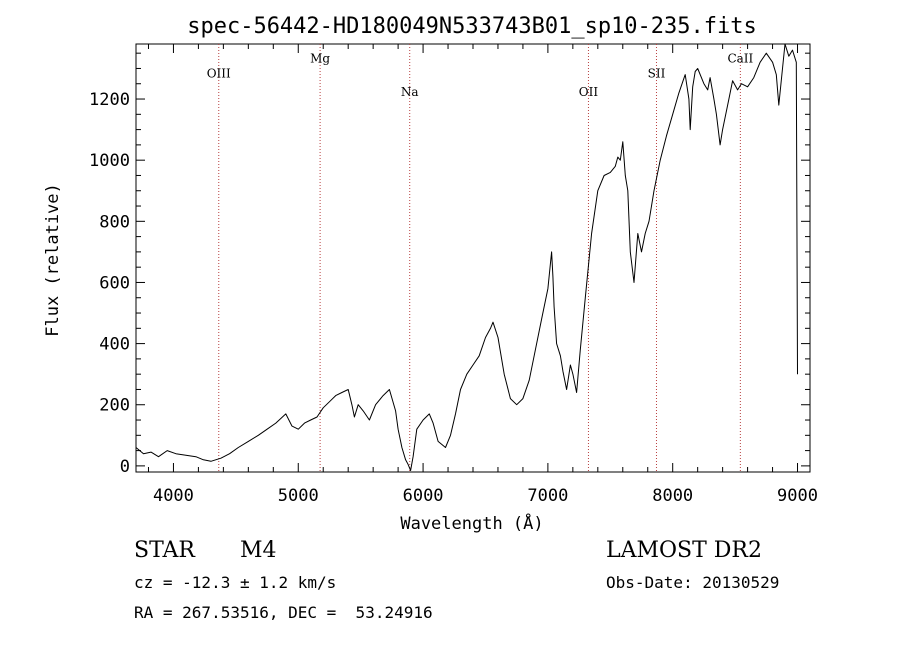  I want to click on x-tick-label: 4000, so click(173, 496).